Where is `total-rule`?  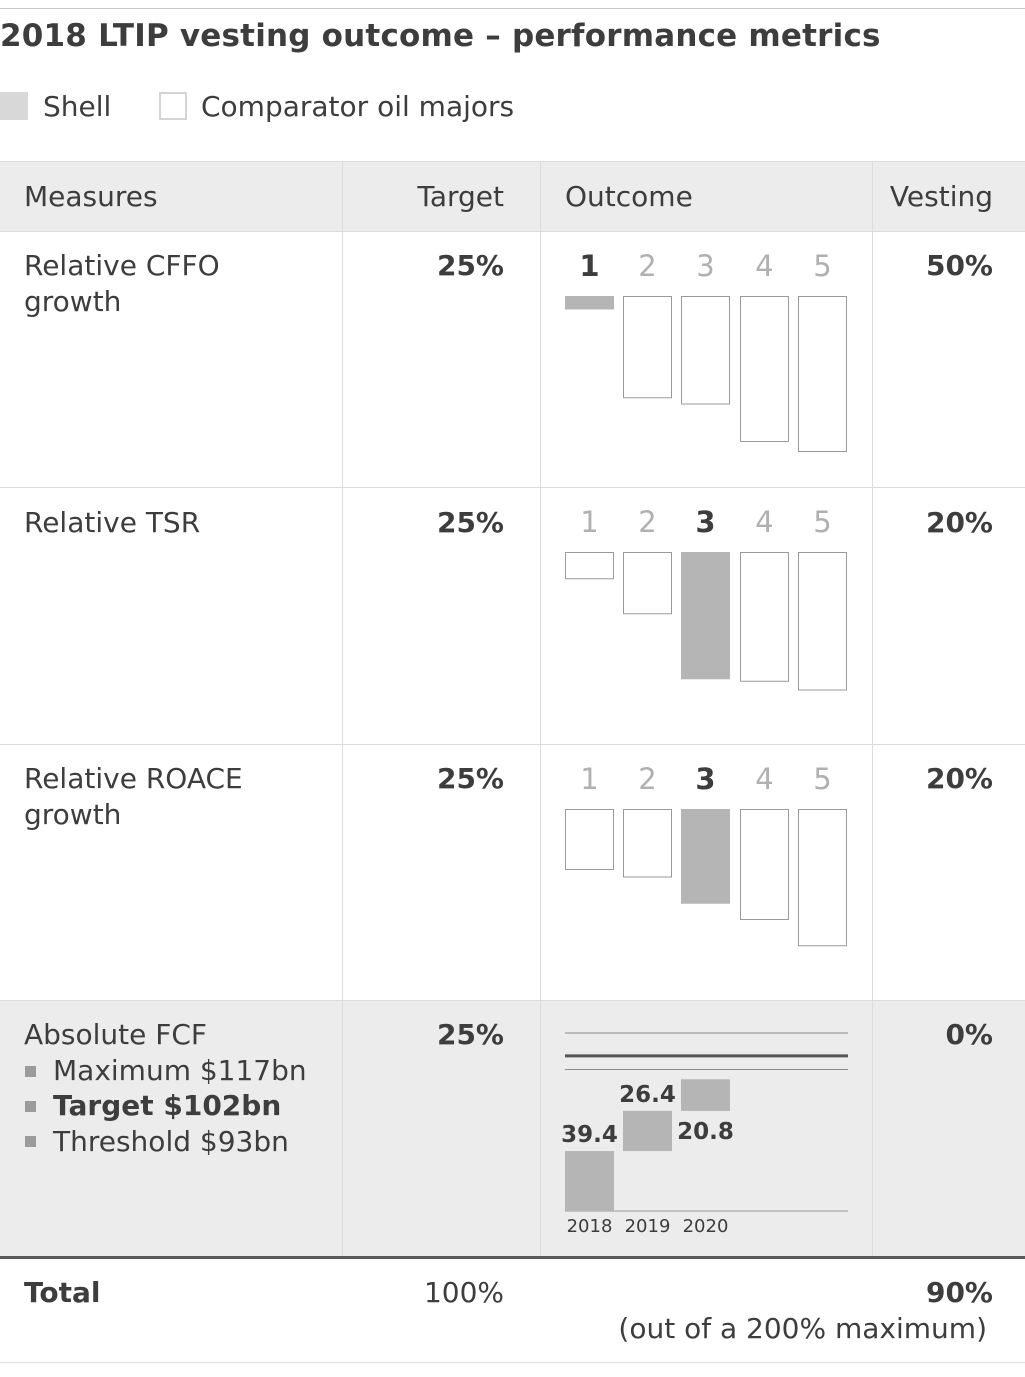
total-rule is located at coordinates (512, 1257).